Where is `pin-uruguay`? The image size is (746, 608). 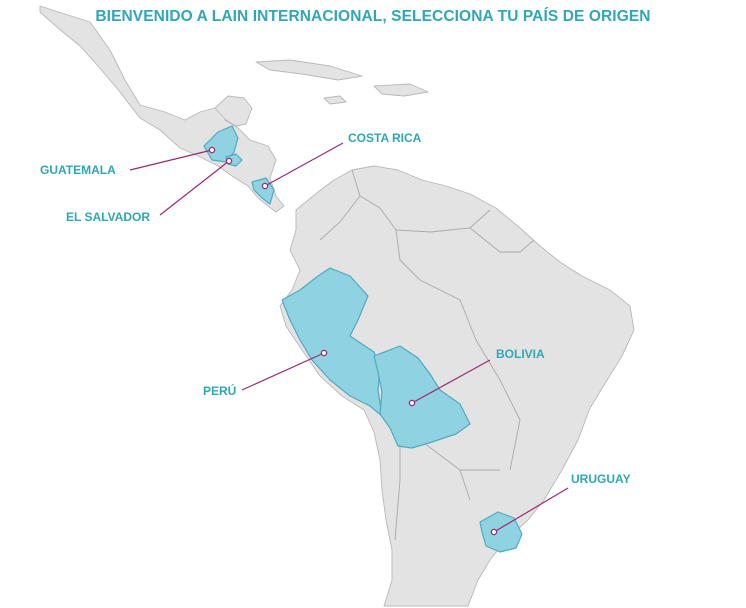 pin-uruguay is located at coordinates (494, 532).